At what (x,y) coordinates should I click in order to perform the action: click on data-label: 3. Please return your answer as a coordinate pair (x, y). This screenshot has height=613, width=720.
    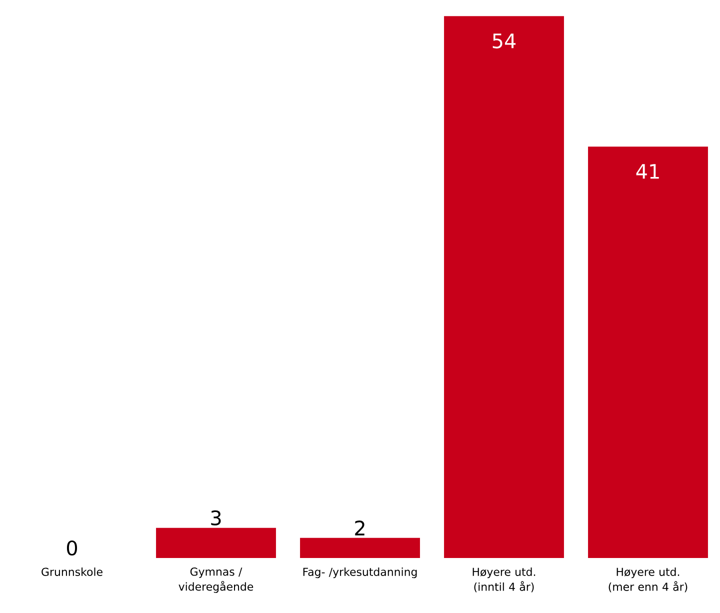
    Looking at the image, I should click on (216, 518).